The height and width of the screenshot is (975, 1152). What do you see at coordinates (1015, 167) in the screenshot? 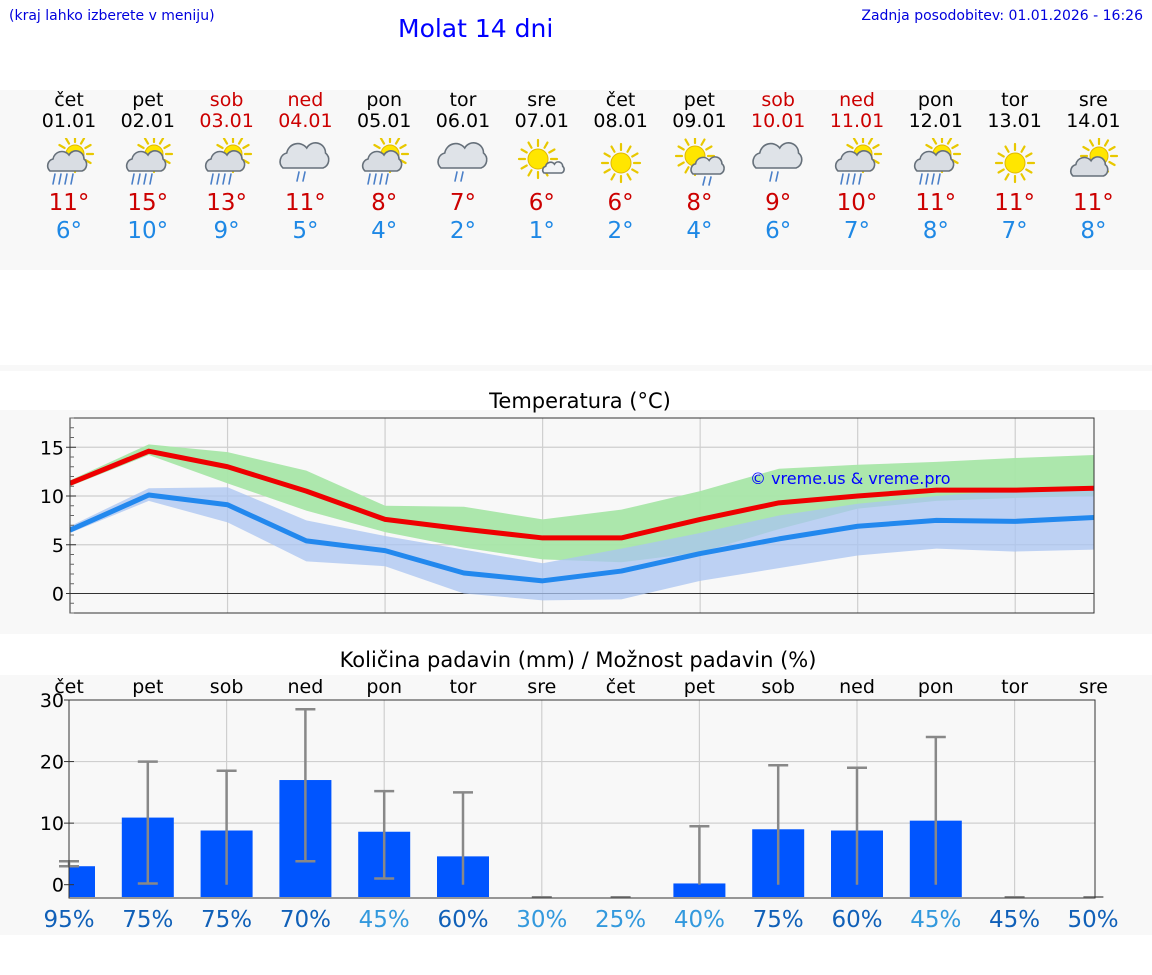
I see `day-column: tor 13.01 11° 7°` at bounding box center [1015, 167].